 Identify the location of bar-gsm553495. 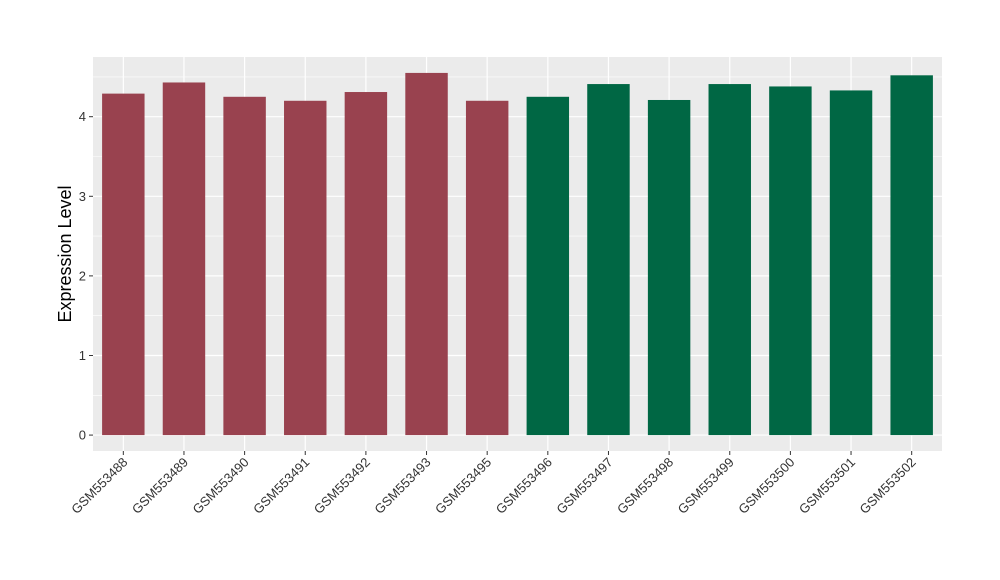
(487, 268).